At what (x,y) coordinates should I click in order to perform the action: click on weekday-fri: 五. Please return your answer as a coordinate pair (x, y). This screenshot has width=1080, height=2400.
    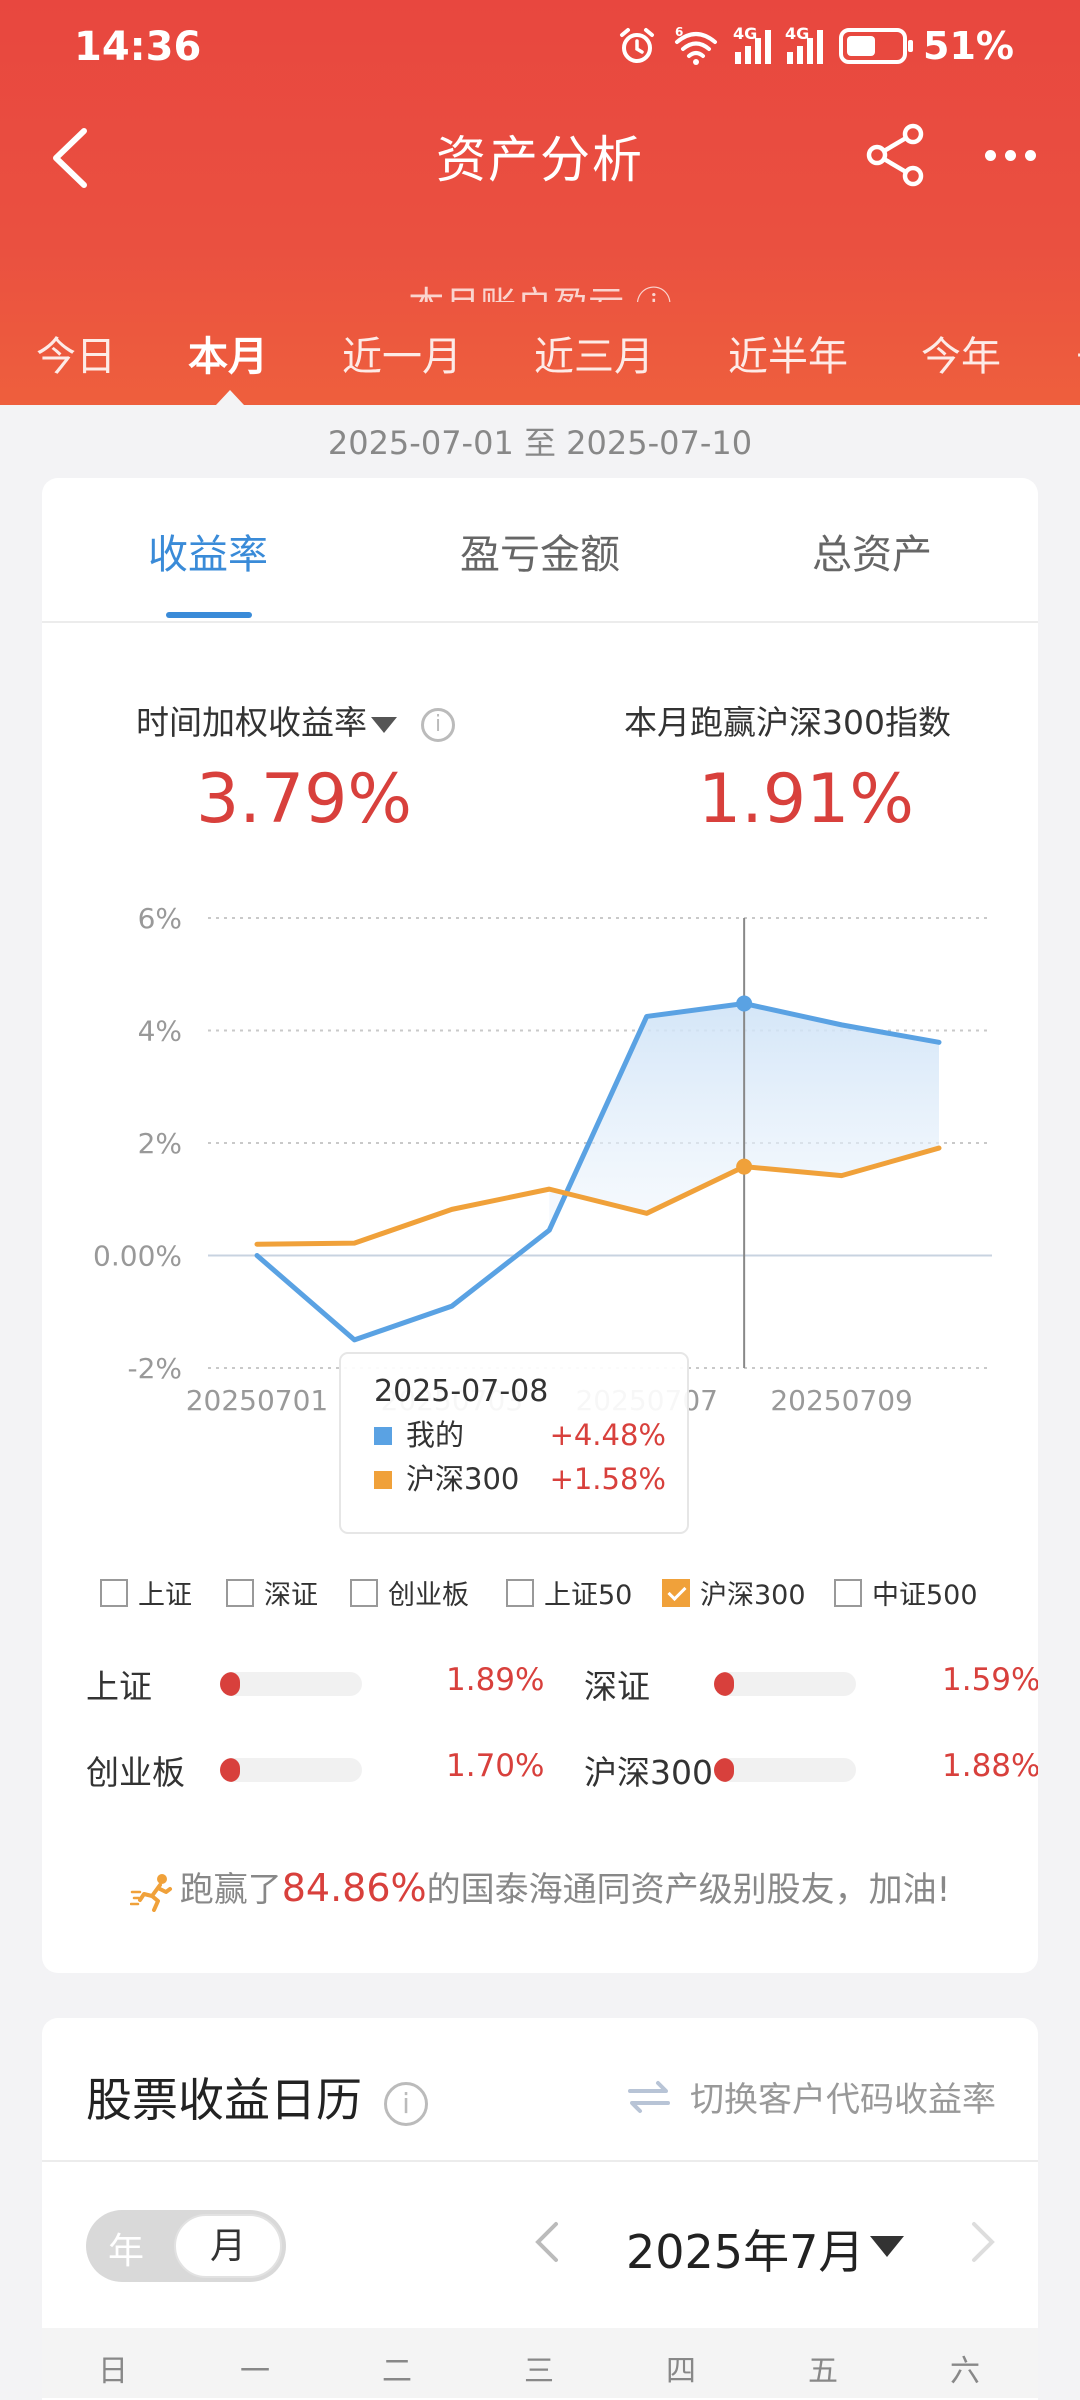
    Looking at the image, I should click on (823, 2371).